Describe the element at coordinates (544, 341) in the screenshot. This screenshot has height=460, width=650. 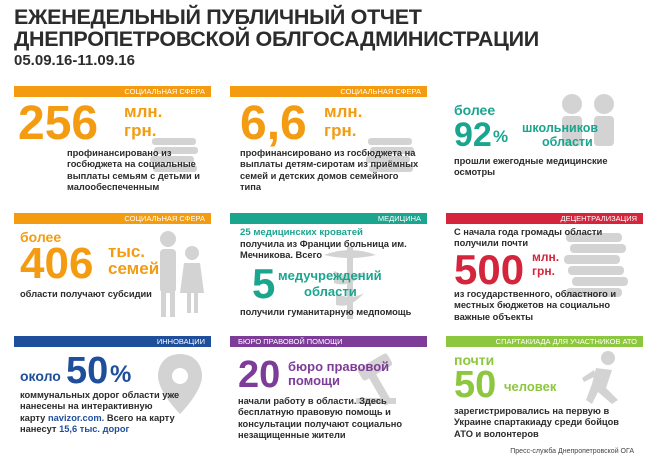
I see `card-tag: СПАРТАКИАДА ДЛЯ УЧАСТНИКОВ АТО` at that location.